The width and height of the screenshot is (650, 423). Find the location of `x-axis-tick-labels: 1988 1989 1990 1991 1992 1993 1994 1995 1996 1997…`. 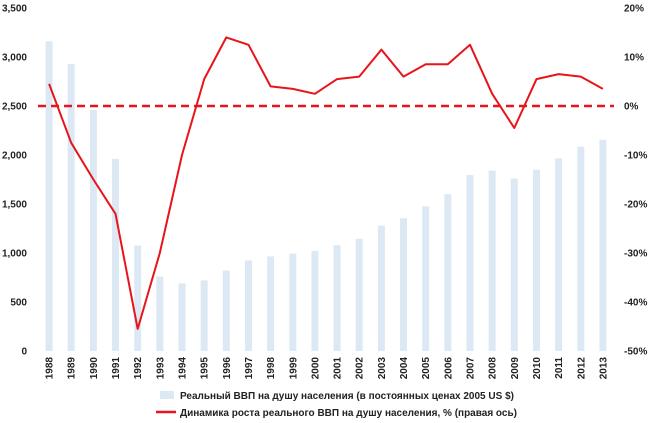

x-axis-tick-labels: 1988 1989 1990 1991 1992 1993 1994 1995 1996 1997… is located at coordinates (327, 368).